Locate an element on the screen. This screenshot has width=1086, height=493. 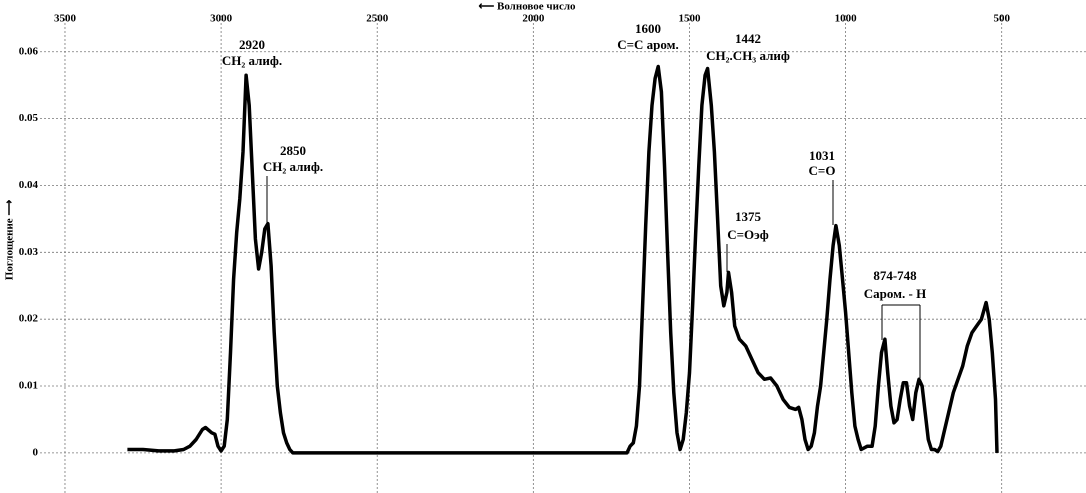
x-tick-label: 2000 is located at coordinates (533, 19).